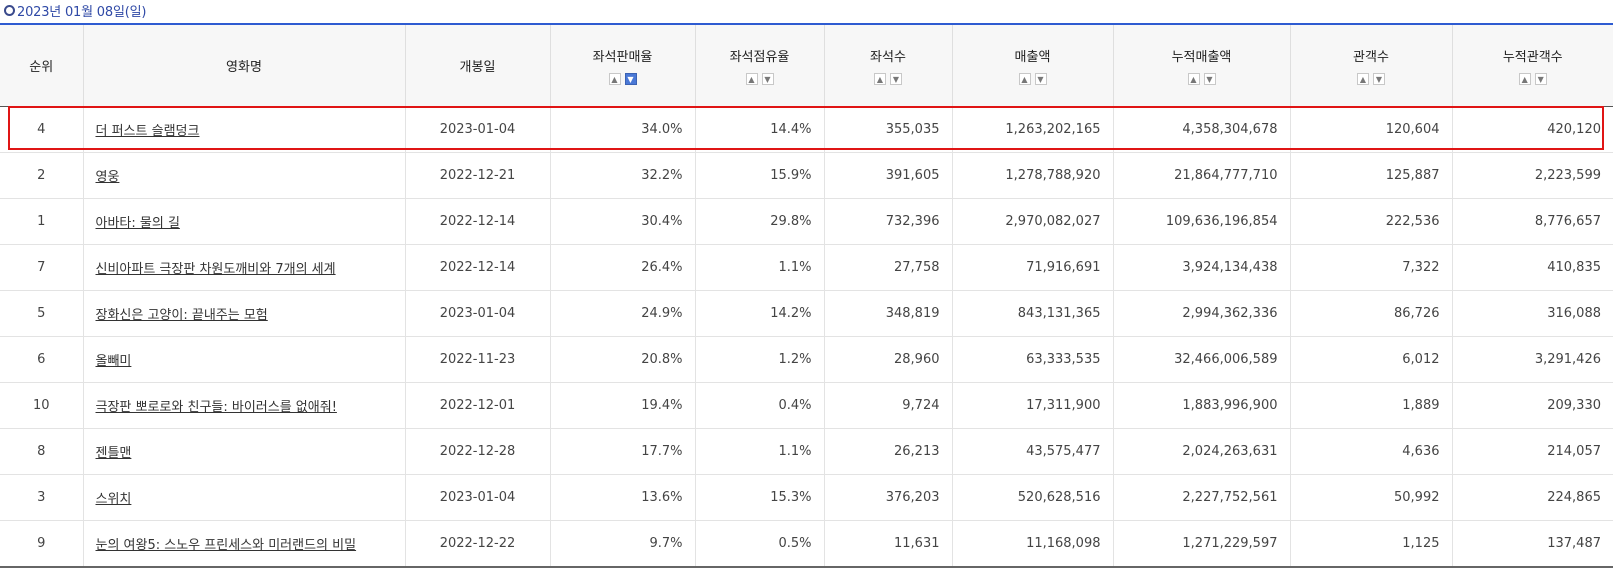  I want to click on col-seat-sale-rate: 좌석판매율 ▲ ▼, so click(623, 66).